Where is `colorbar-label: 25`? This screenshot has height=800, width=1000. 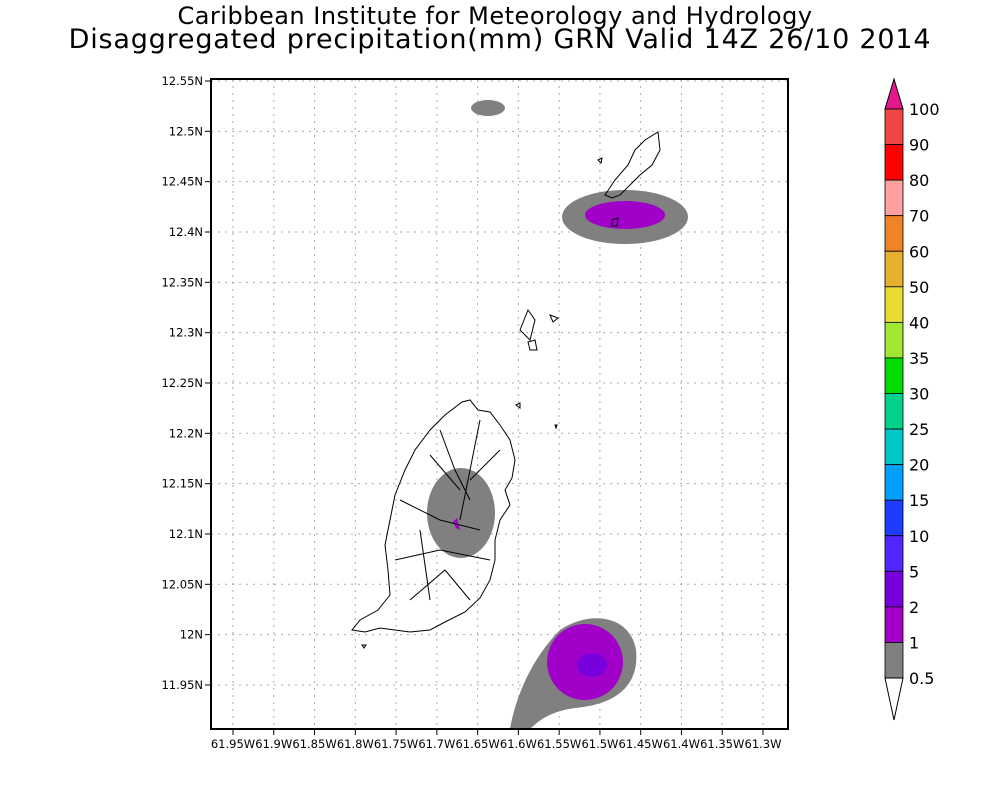 colorbar-label: 25 is located at coordinates (919, 429).